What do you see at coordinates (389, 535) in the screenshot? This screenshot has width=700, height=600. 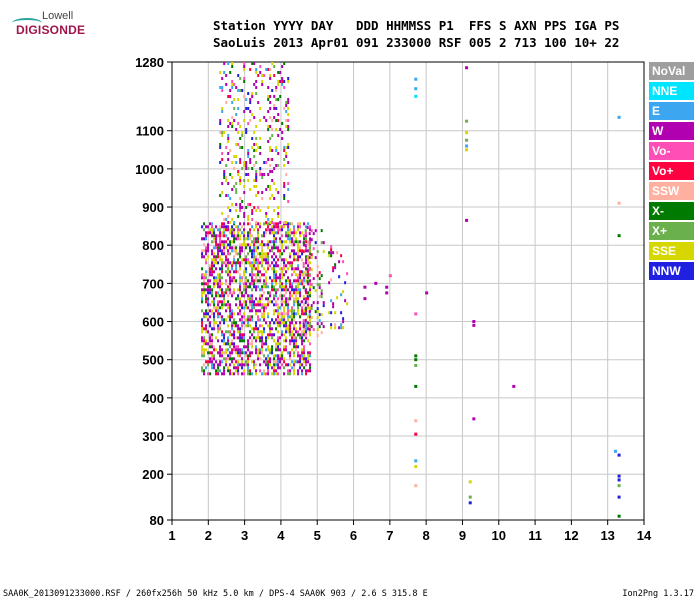 I see `x-tick-label: 7` at bounding box center [389, 535].